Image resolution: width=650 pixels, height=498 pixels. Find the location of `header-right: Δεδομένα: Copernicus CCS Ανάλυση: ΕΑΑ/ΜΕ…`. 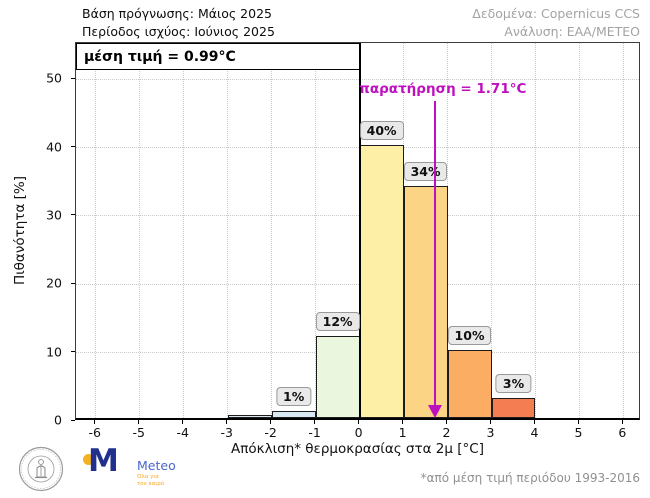

header-right: Δεδομένα: Copernicus CCS Ανάλυση: ΕΑΑ/ΜΕ… is located at coordinates (556, 23).